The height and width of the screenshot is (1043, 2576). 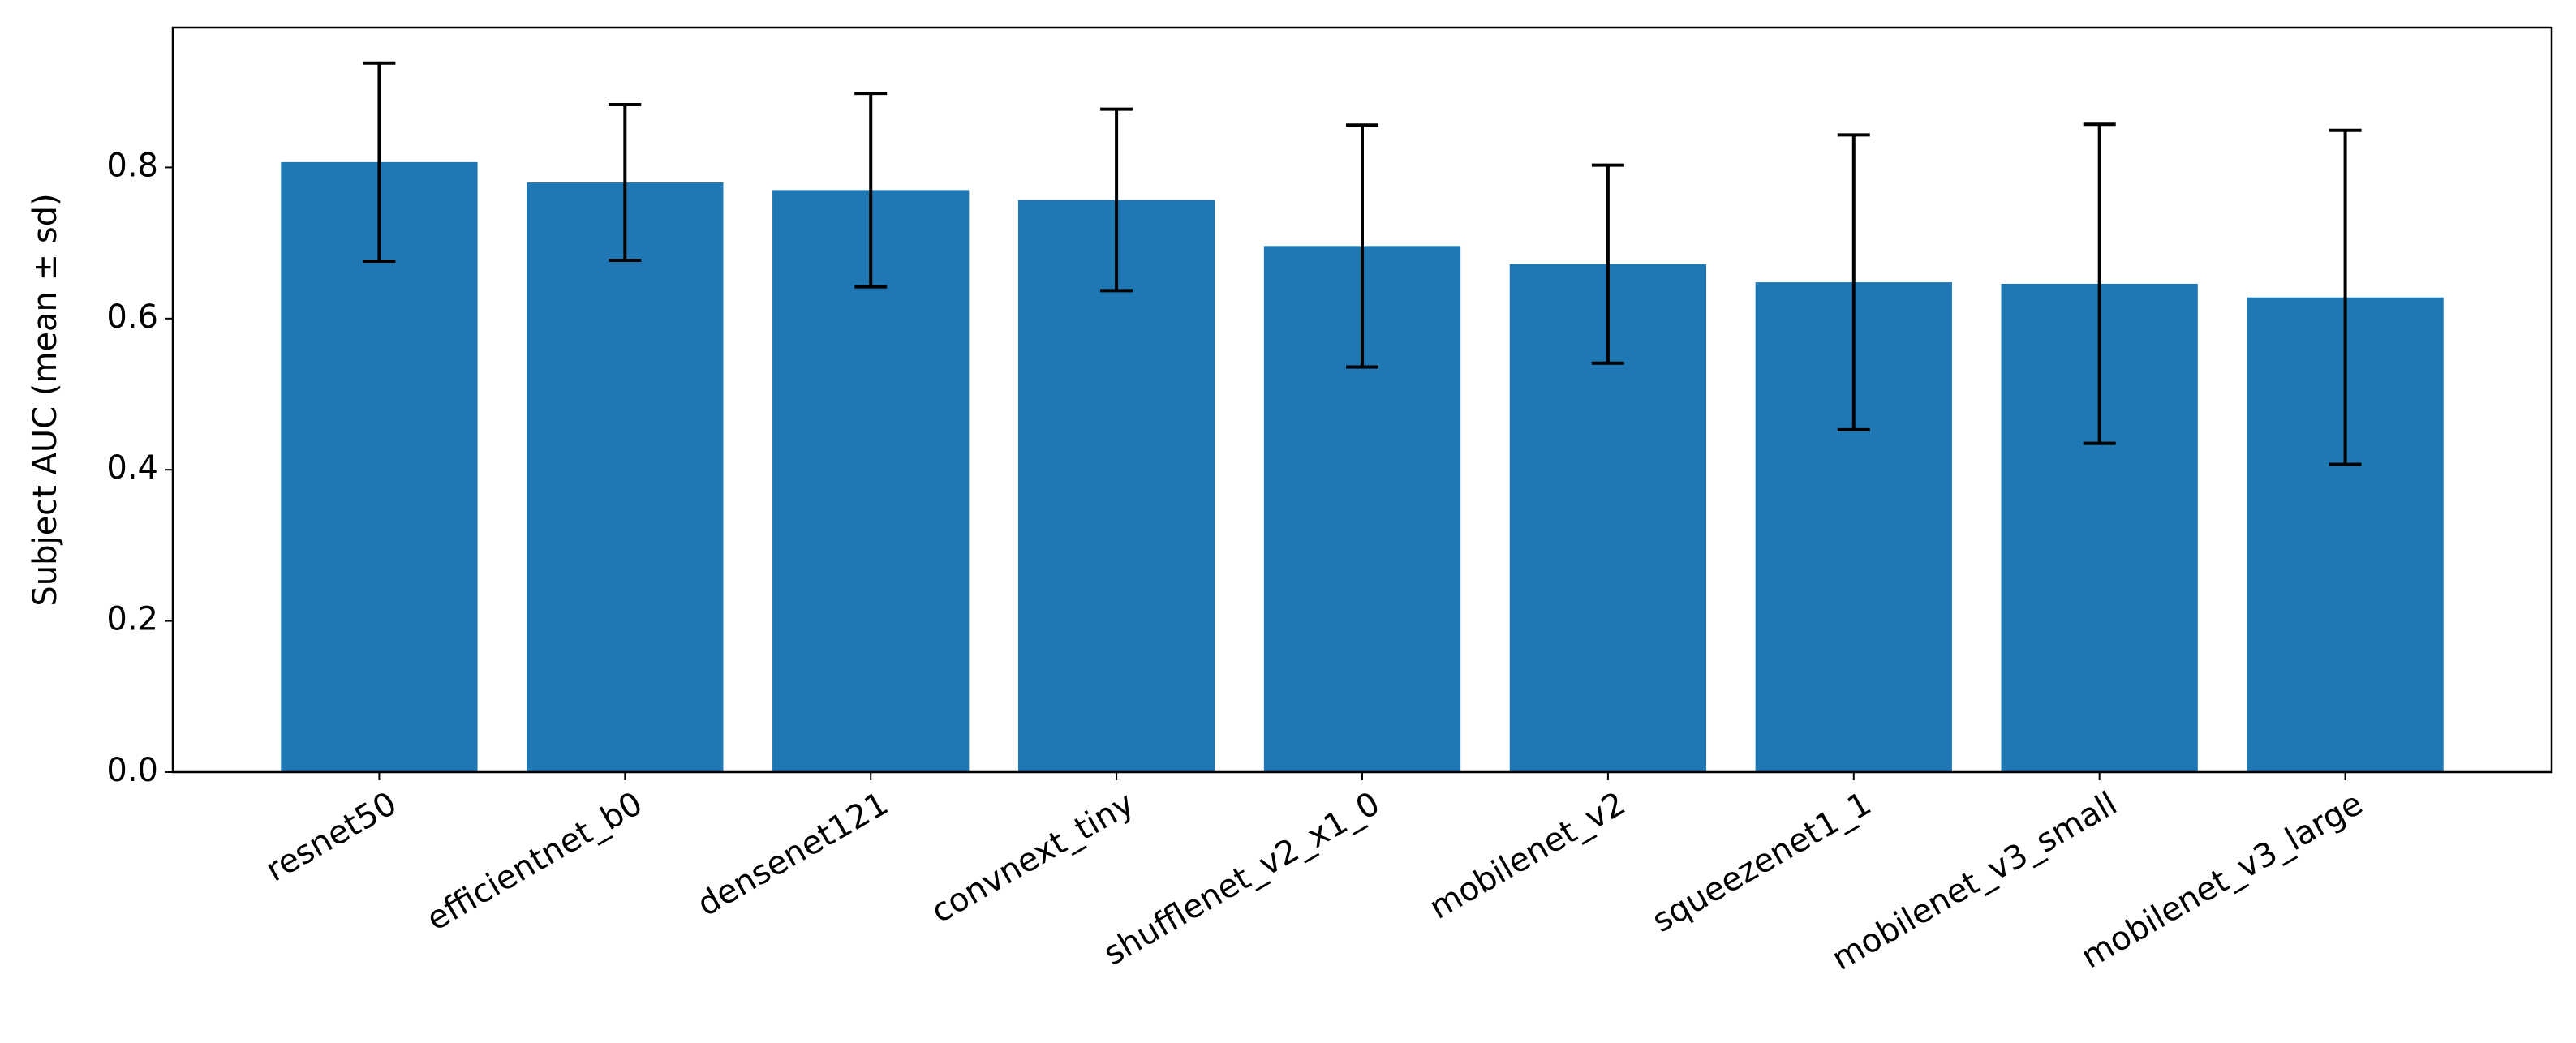 I want to click on y-tick-label: 0.8, so click(x=132, y=165).